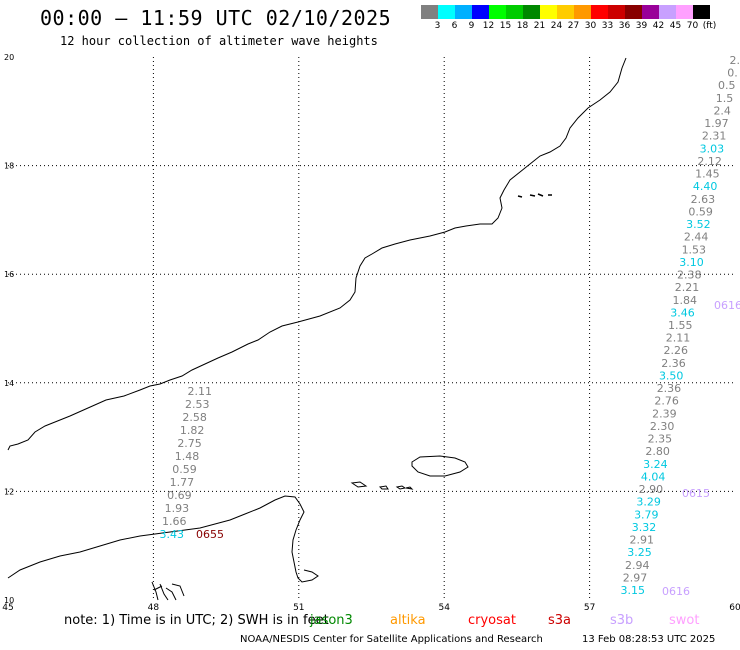 The height and width of the screenshot is (650, 740). Describe the element at coordinates (440, 466) in the screenshot. I see `island-socotra` at that location.